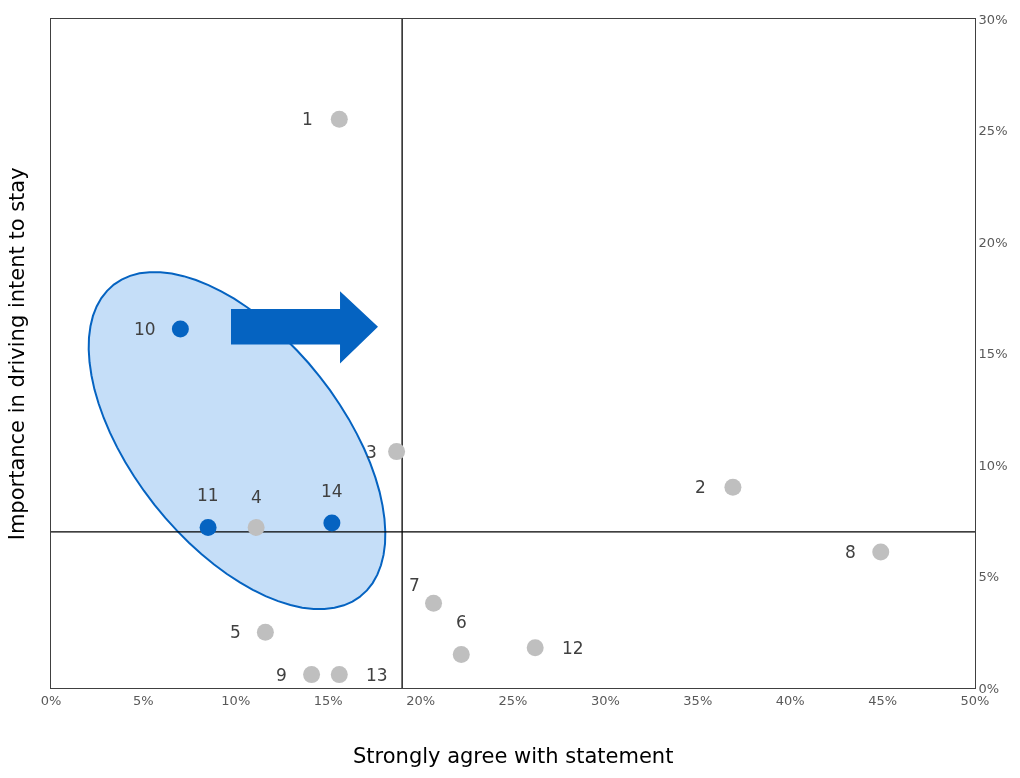  Describe the element at coordinates (421, 700) in the screenshot. I see `x-tick-label: 20%` at that location.